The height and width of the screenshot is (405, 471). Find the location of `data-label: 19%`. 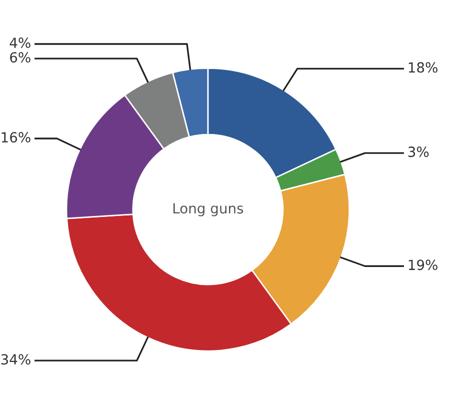

data-label: 19% is located at coordinates (423, 265).